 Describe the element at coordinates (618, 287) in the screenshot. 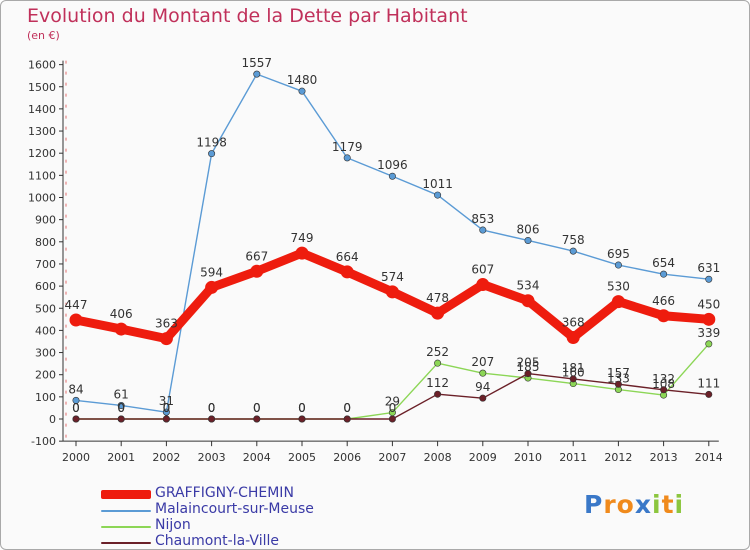

I see `data-label: 530` at that location.